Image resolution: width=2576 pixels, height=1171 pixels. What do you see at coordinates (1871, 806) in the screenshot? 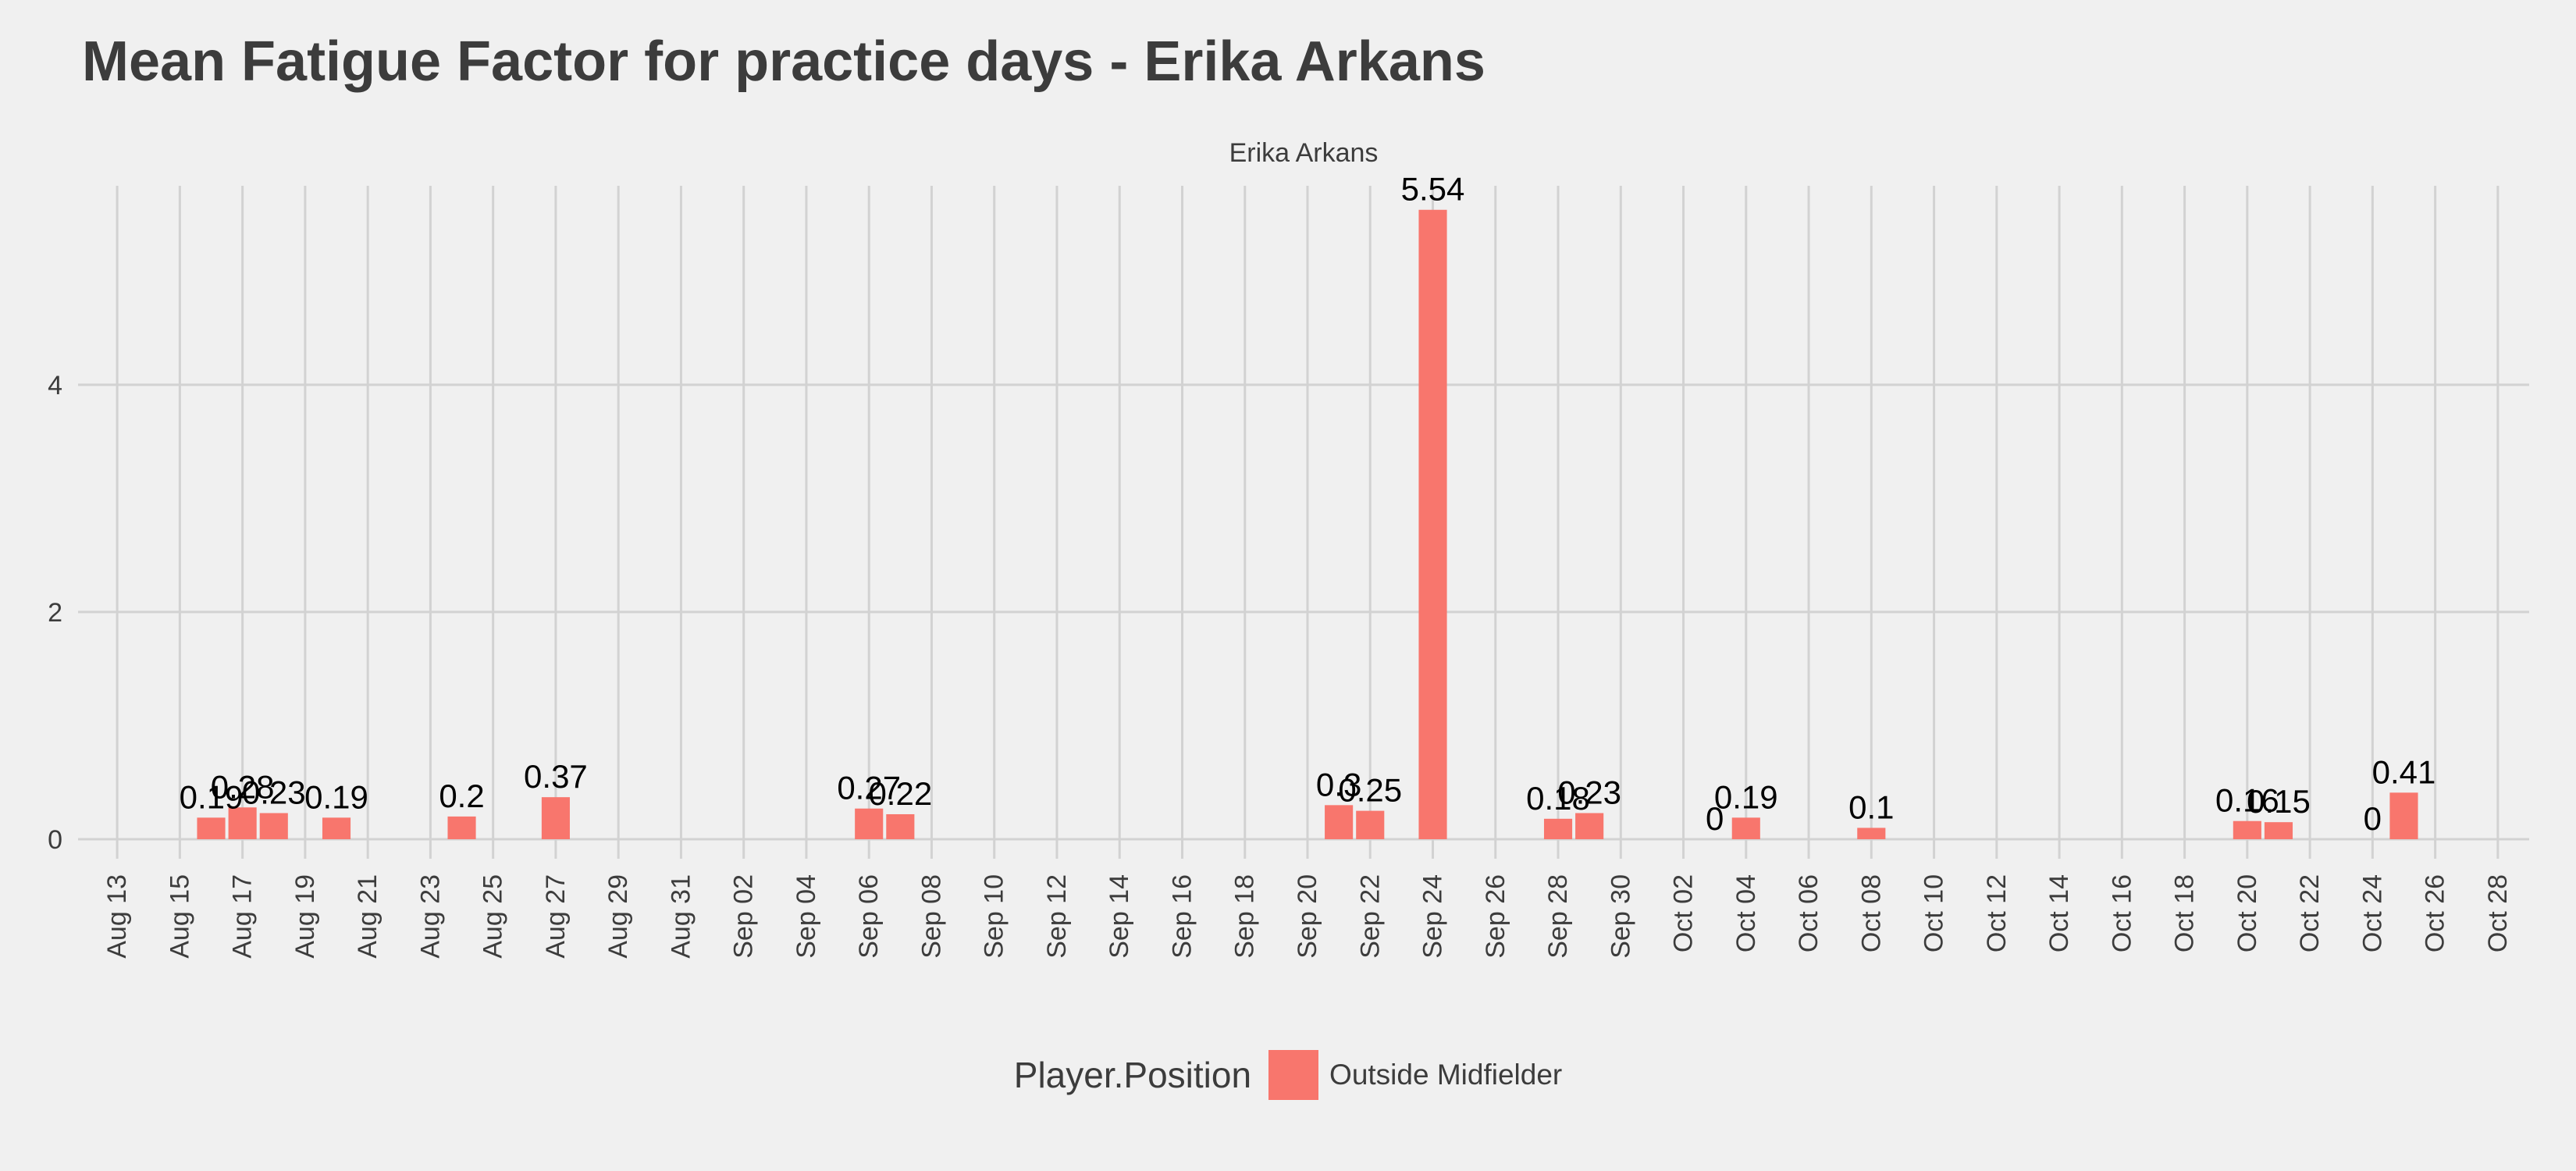
I see `data-label: 0.1` at bounding box center [1871, 806].